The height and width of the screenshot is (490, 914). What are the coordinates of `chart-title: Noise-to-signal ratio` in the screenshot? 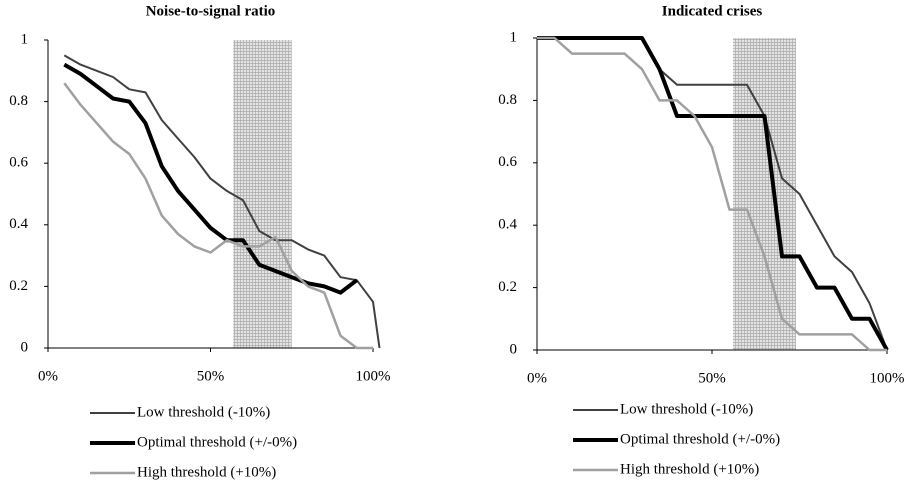 It's located at (211, 11).